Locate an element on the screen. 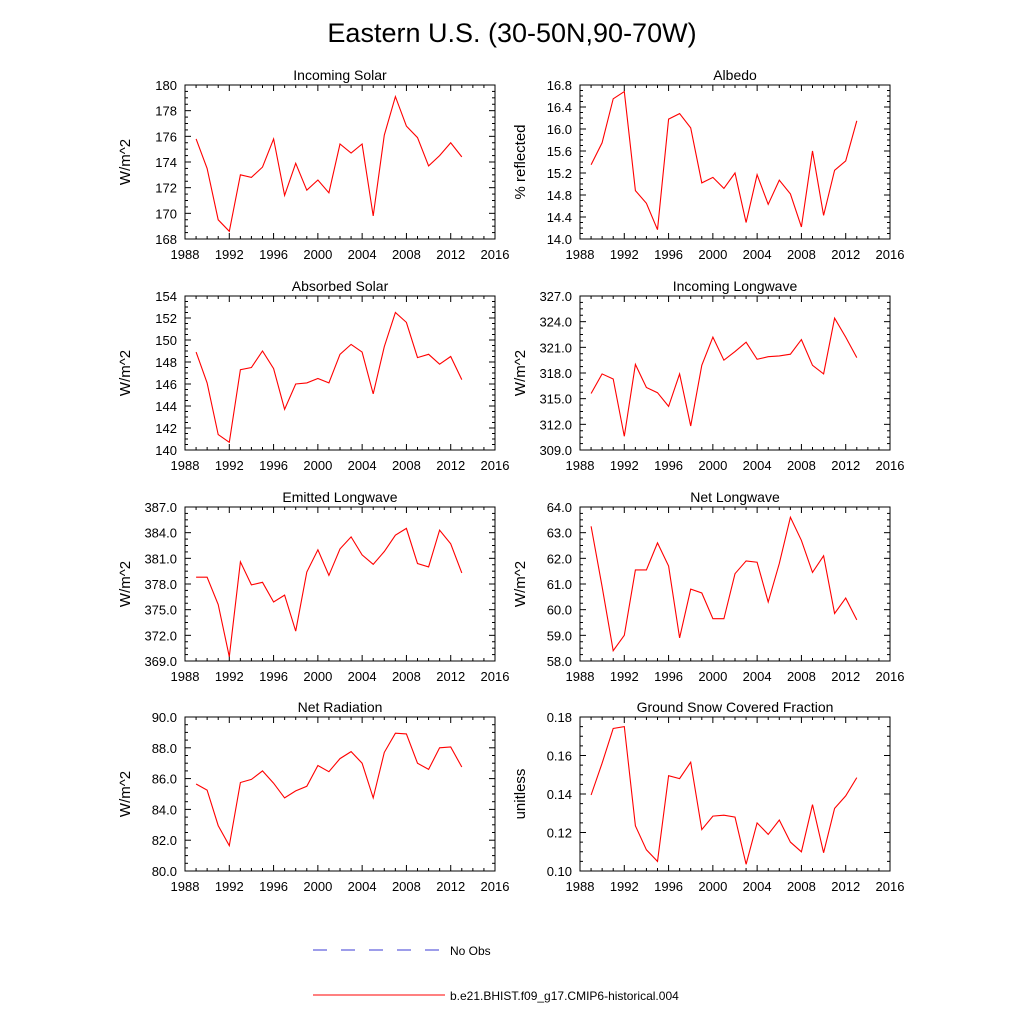  y-tick-label: 16.8 is located at coordinates (559, 85).